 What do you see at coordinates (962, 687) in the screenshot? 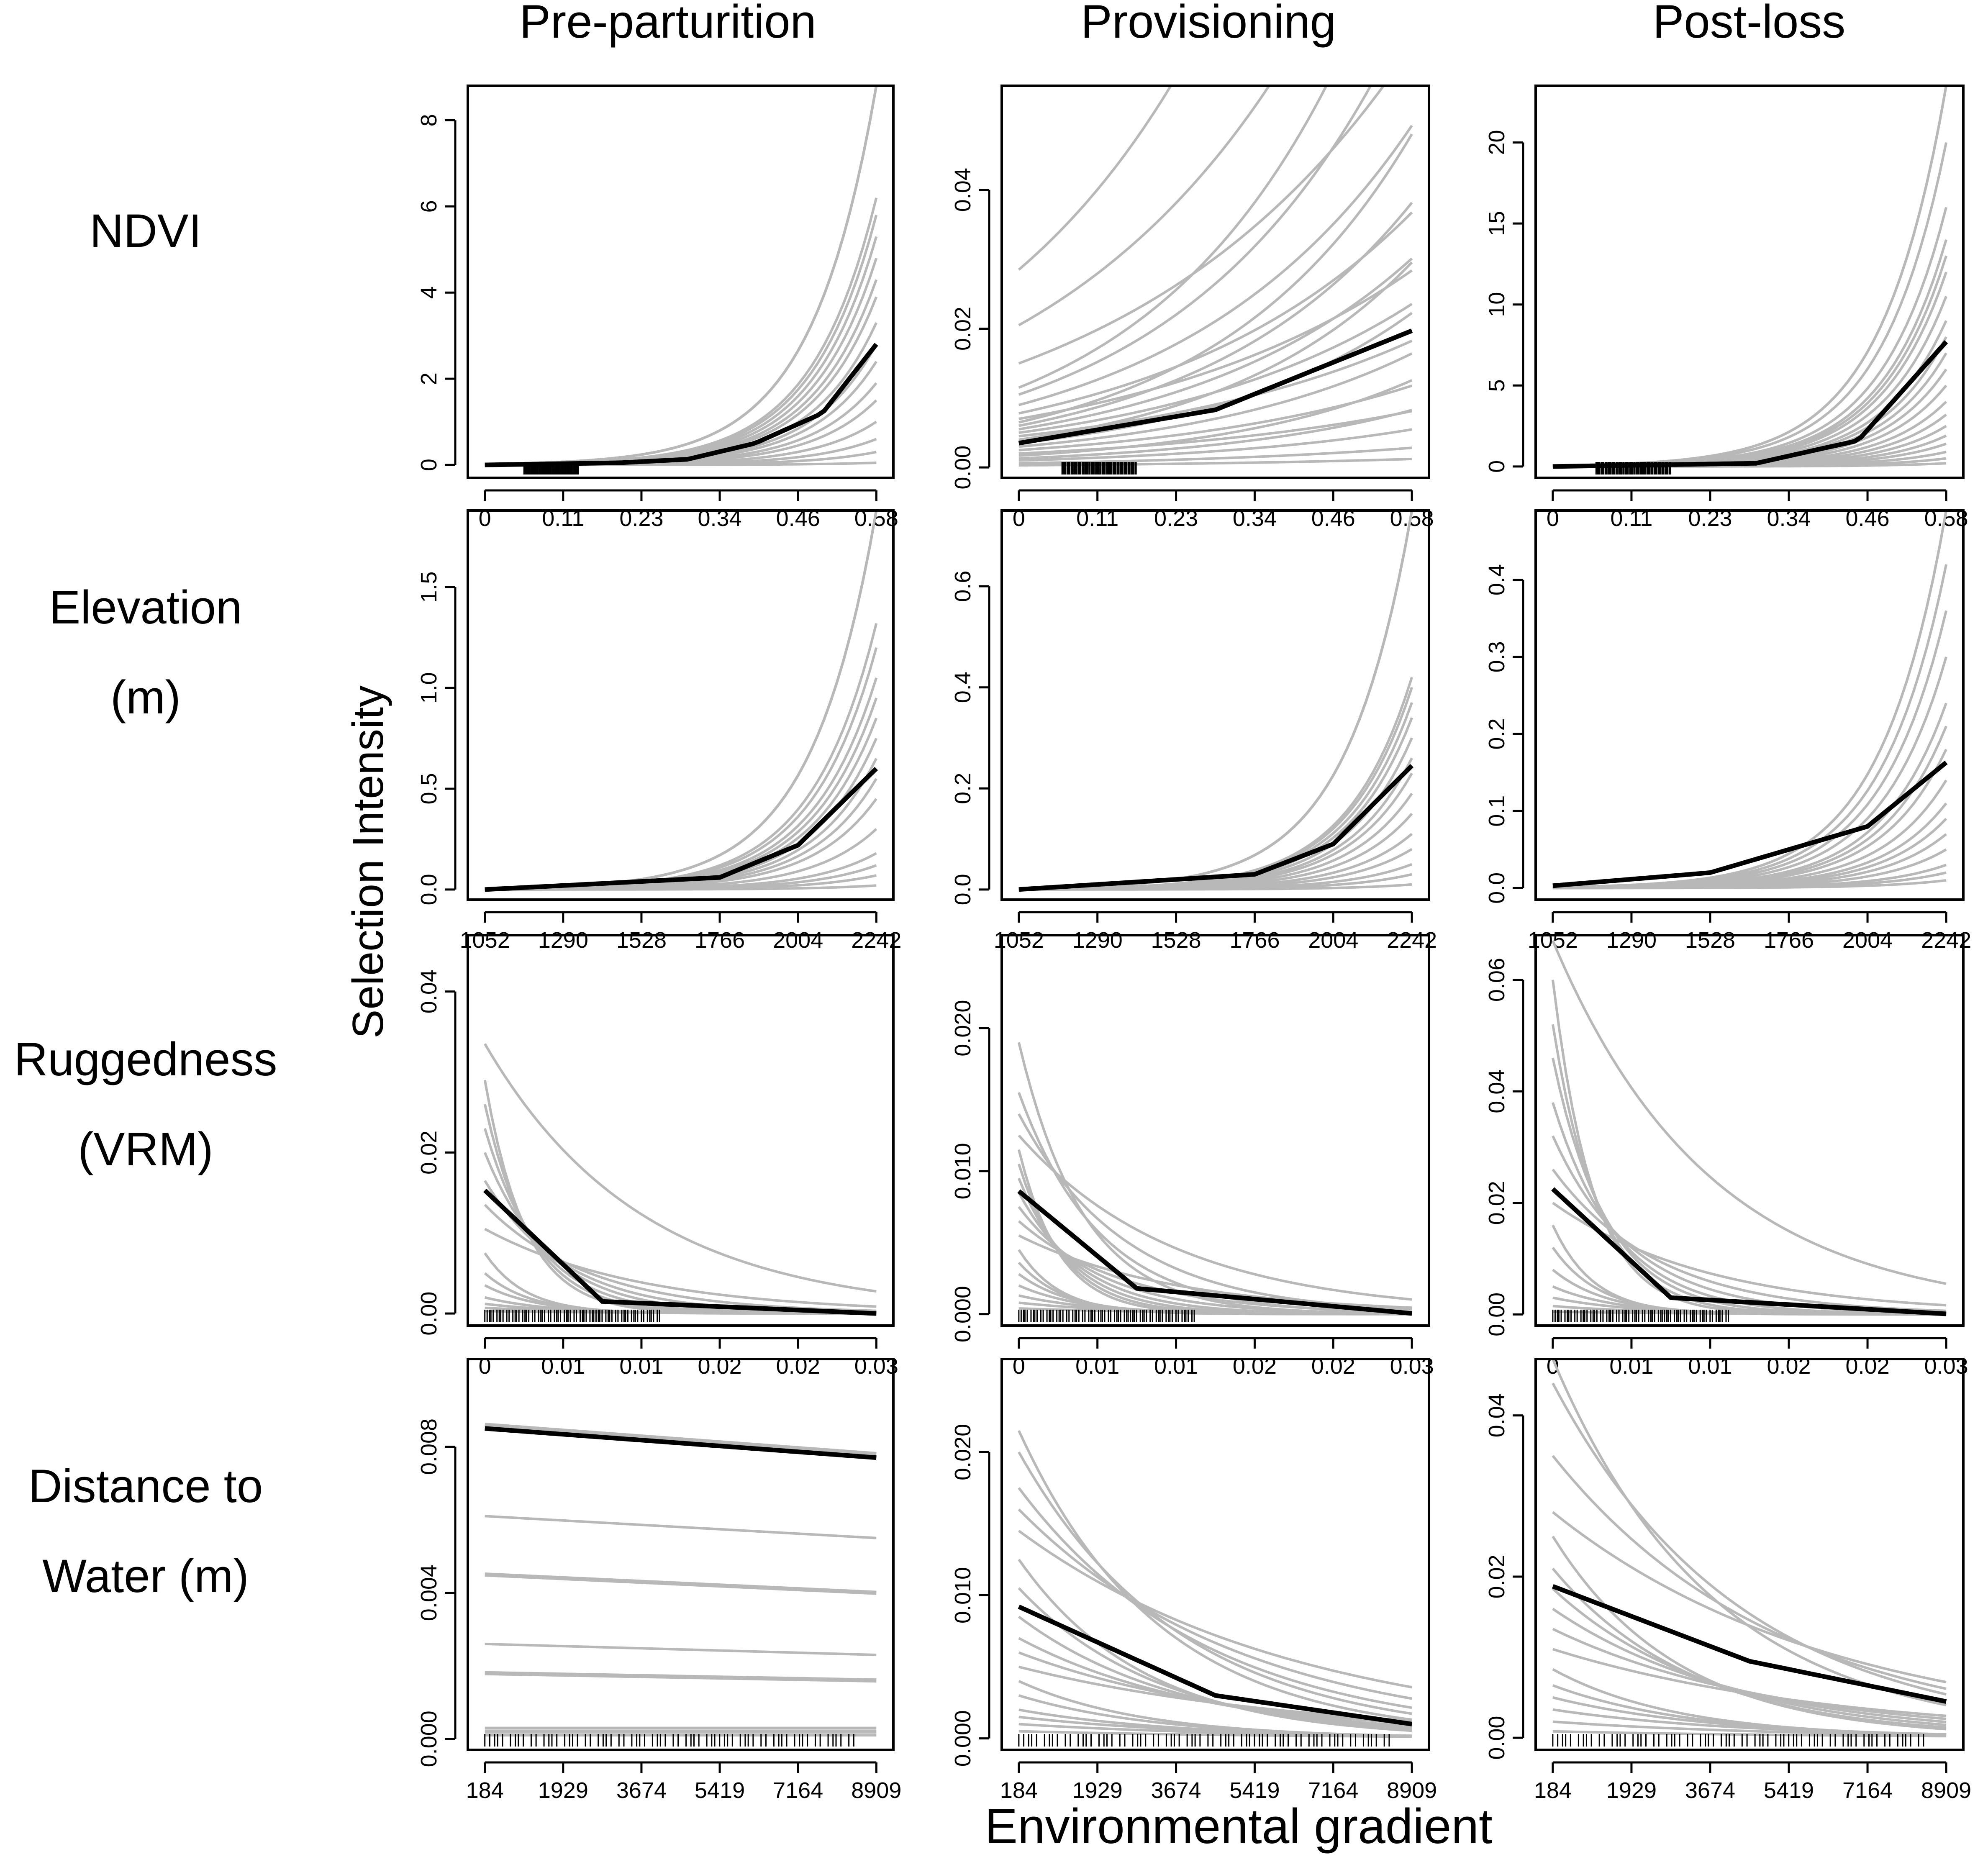
I see `y-tick-label: 0.4` at bounding box center [962, 687].